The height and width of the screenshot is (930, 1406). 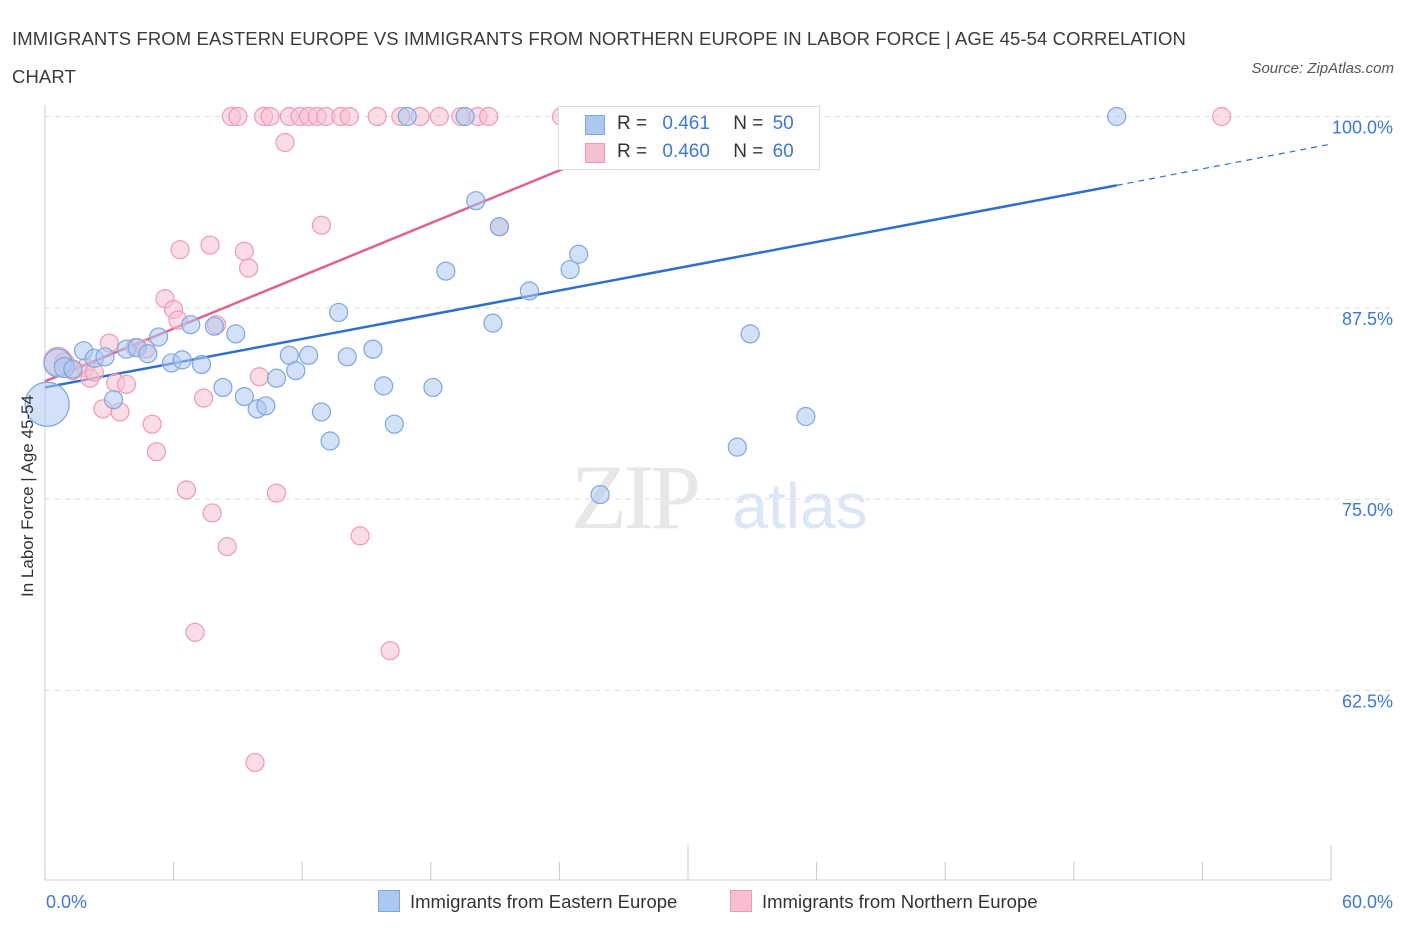 What do you see at coordinates (741, 901) in the screenshot?
I see `series-swatch-pink` at bounding box center [741, 901].